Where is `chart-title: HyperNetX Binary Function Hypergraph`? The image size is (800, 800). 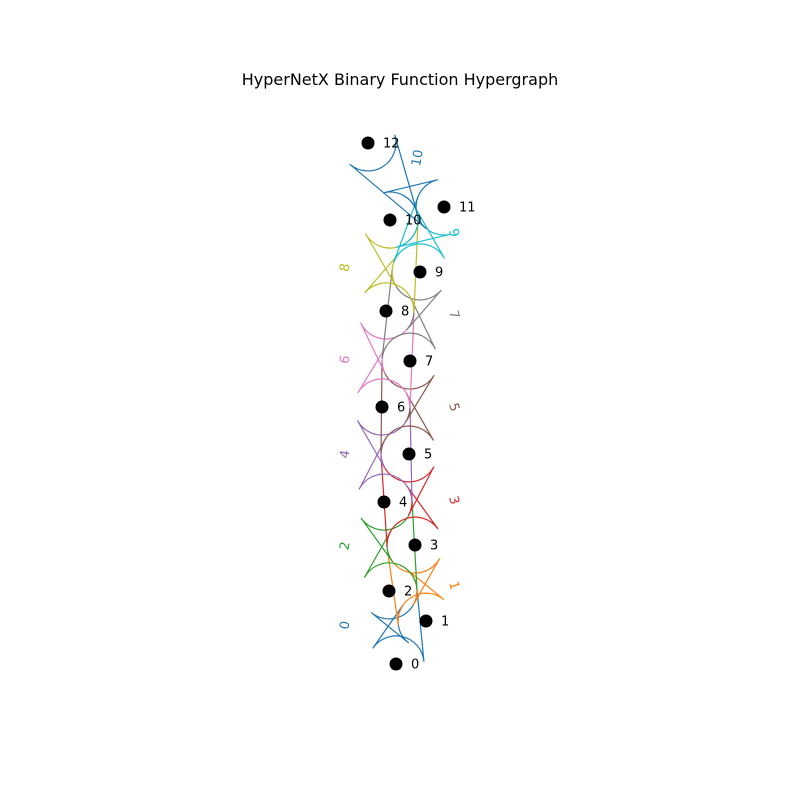
chart-title: HyperNetX Binary Function Hypergraph is located at coordinates (400, 79).